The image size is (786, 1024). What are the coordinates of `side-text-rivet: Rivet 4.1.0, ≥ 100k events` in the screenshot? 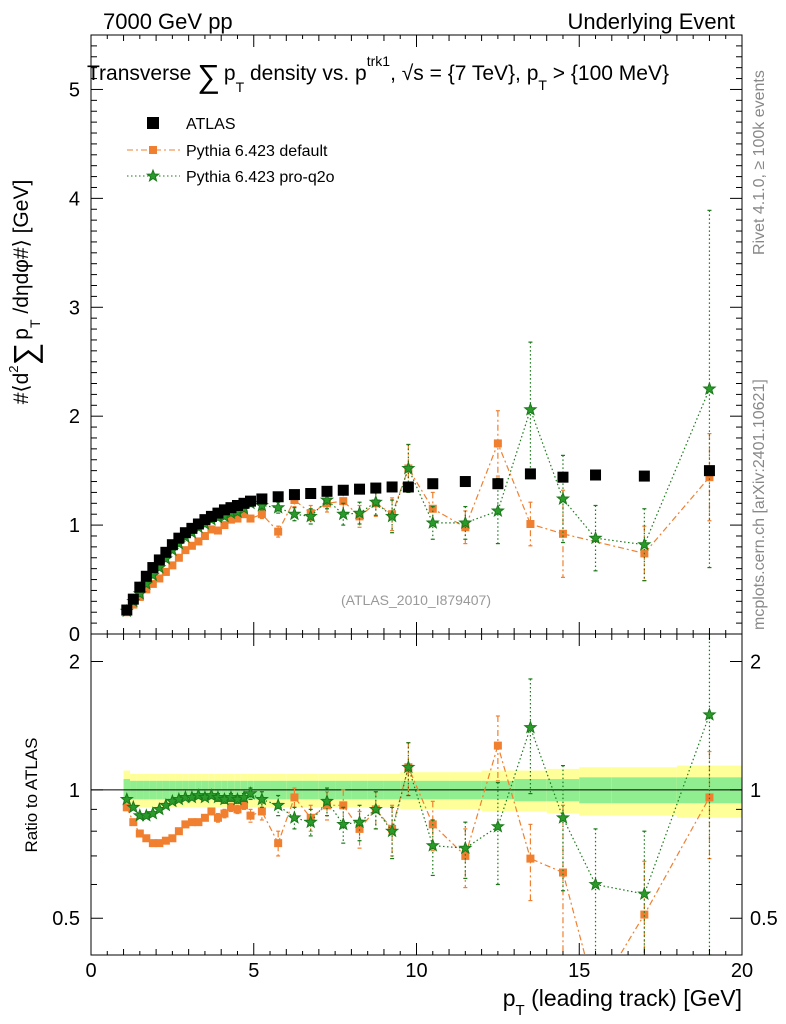 It's located at (759, 162).